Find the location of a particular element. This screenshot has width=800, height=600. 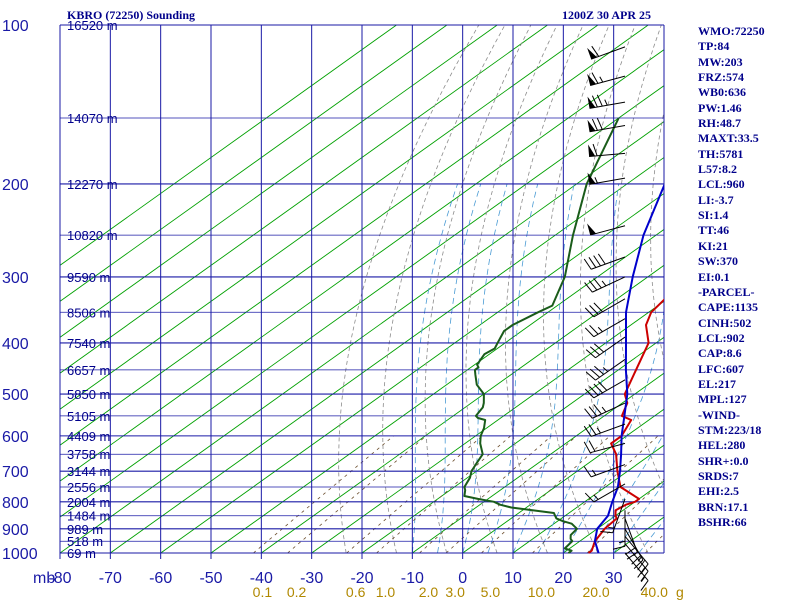

index-item: MAXT:33.5 is located at coordinates (728, 138).